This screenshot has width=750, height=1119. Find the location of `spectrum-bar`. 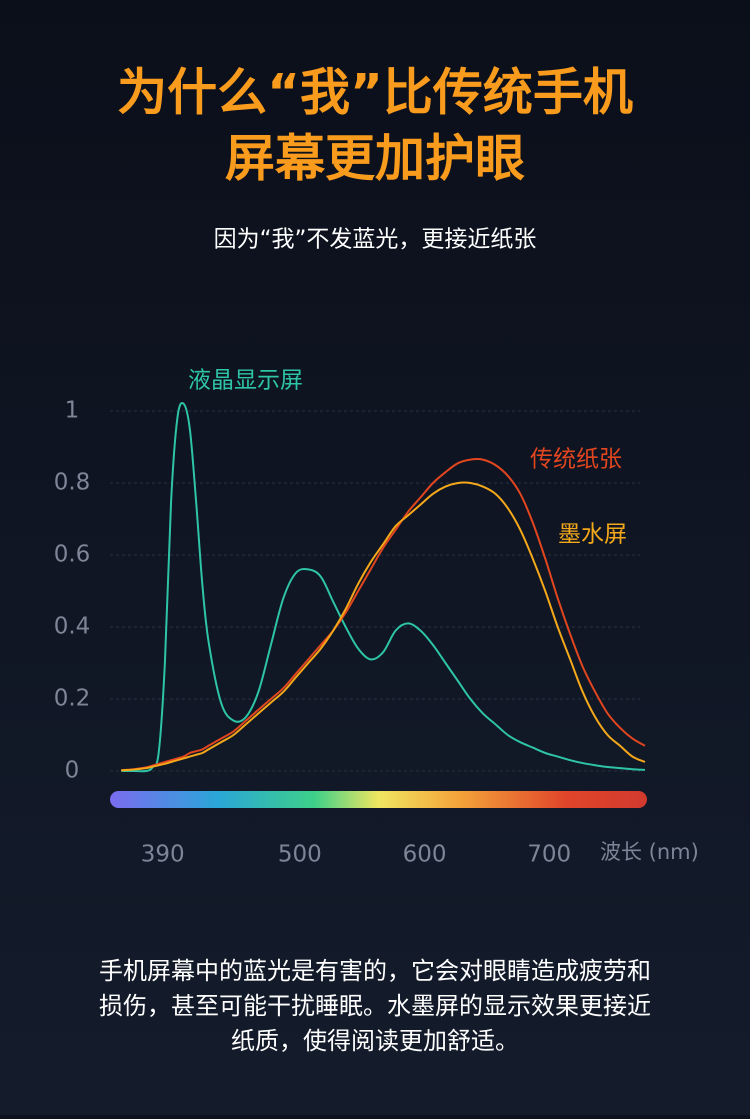

spectrum-bar is located at coordinates (378, 799).